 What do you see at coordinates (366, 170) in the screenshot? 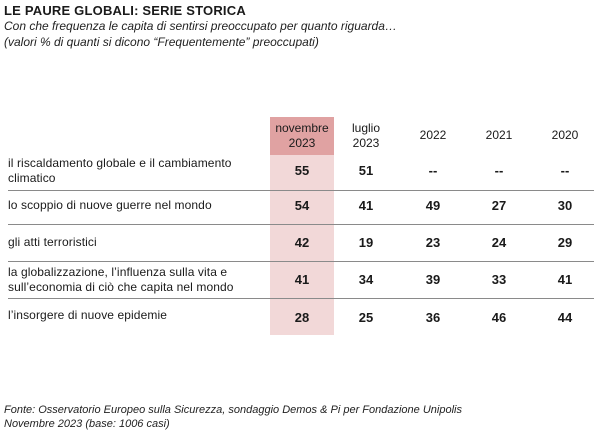
I see `cell-value: 51` at bounding box center [366, 170].